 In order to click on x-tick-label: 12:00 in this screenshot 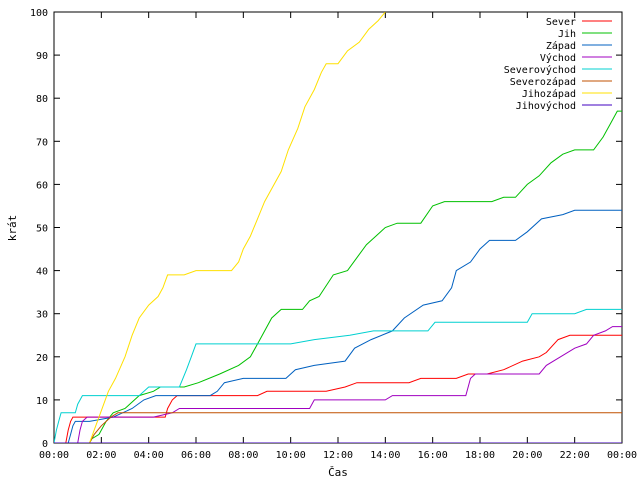, I will do `click(338, 455)`.